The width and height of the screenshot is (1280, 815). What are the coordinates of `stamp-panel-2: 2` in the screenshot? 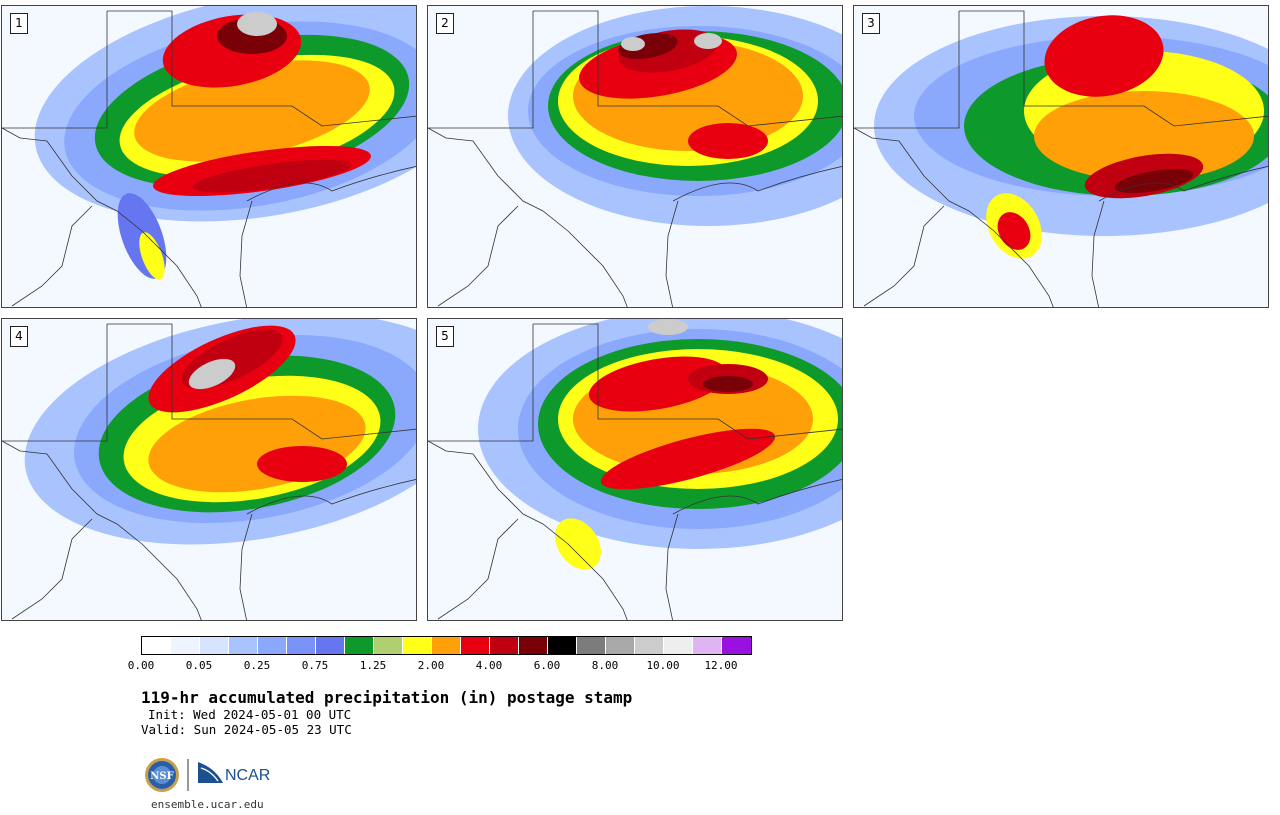 It's located at (635, 156).